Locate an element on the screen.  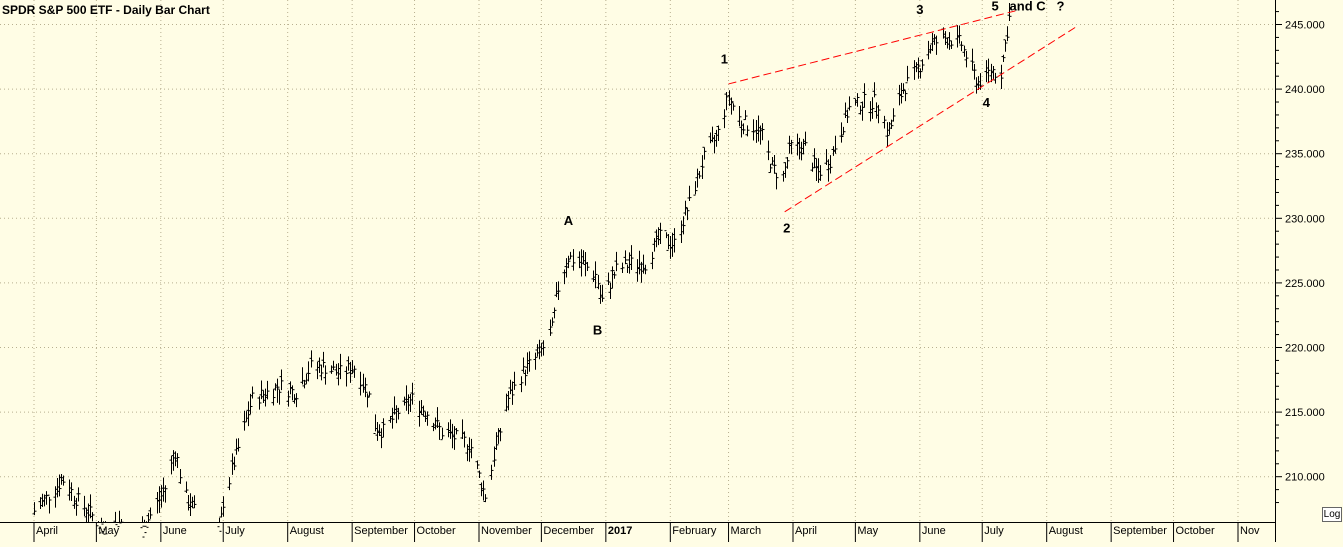
x-tick-label: September is located at coordinates (1140, 531).